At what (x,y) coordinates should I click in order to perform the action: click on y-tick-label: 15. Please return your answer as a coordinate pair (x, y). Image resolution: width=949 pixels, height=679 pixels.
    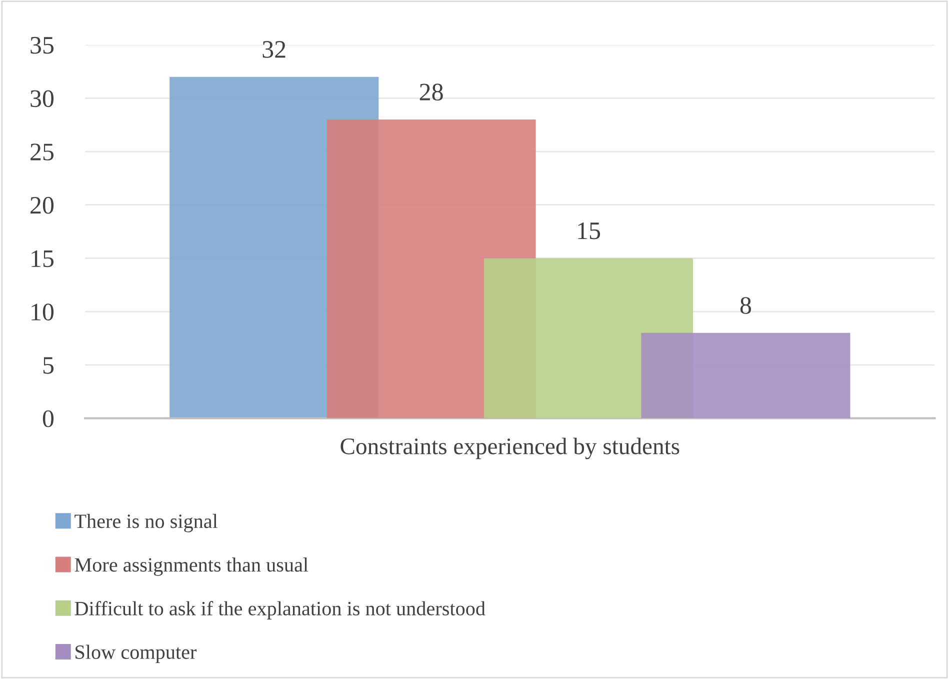
    Looking at the image, I should click on (43, 259).